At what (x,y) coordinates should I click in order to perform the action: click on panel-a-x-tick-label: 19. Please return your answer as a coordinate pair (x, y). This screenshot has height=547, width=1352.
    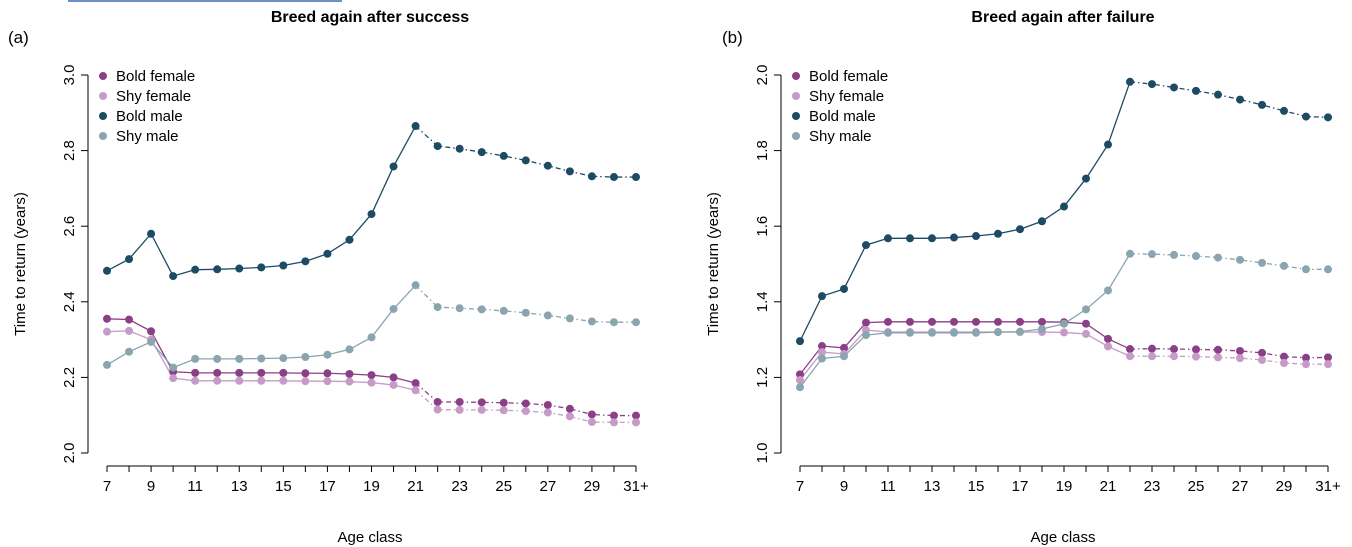
    Looking at the image, I should click on (371, 486).